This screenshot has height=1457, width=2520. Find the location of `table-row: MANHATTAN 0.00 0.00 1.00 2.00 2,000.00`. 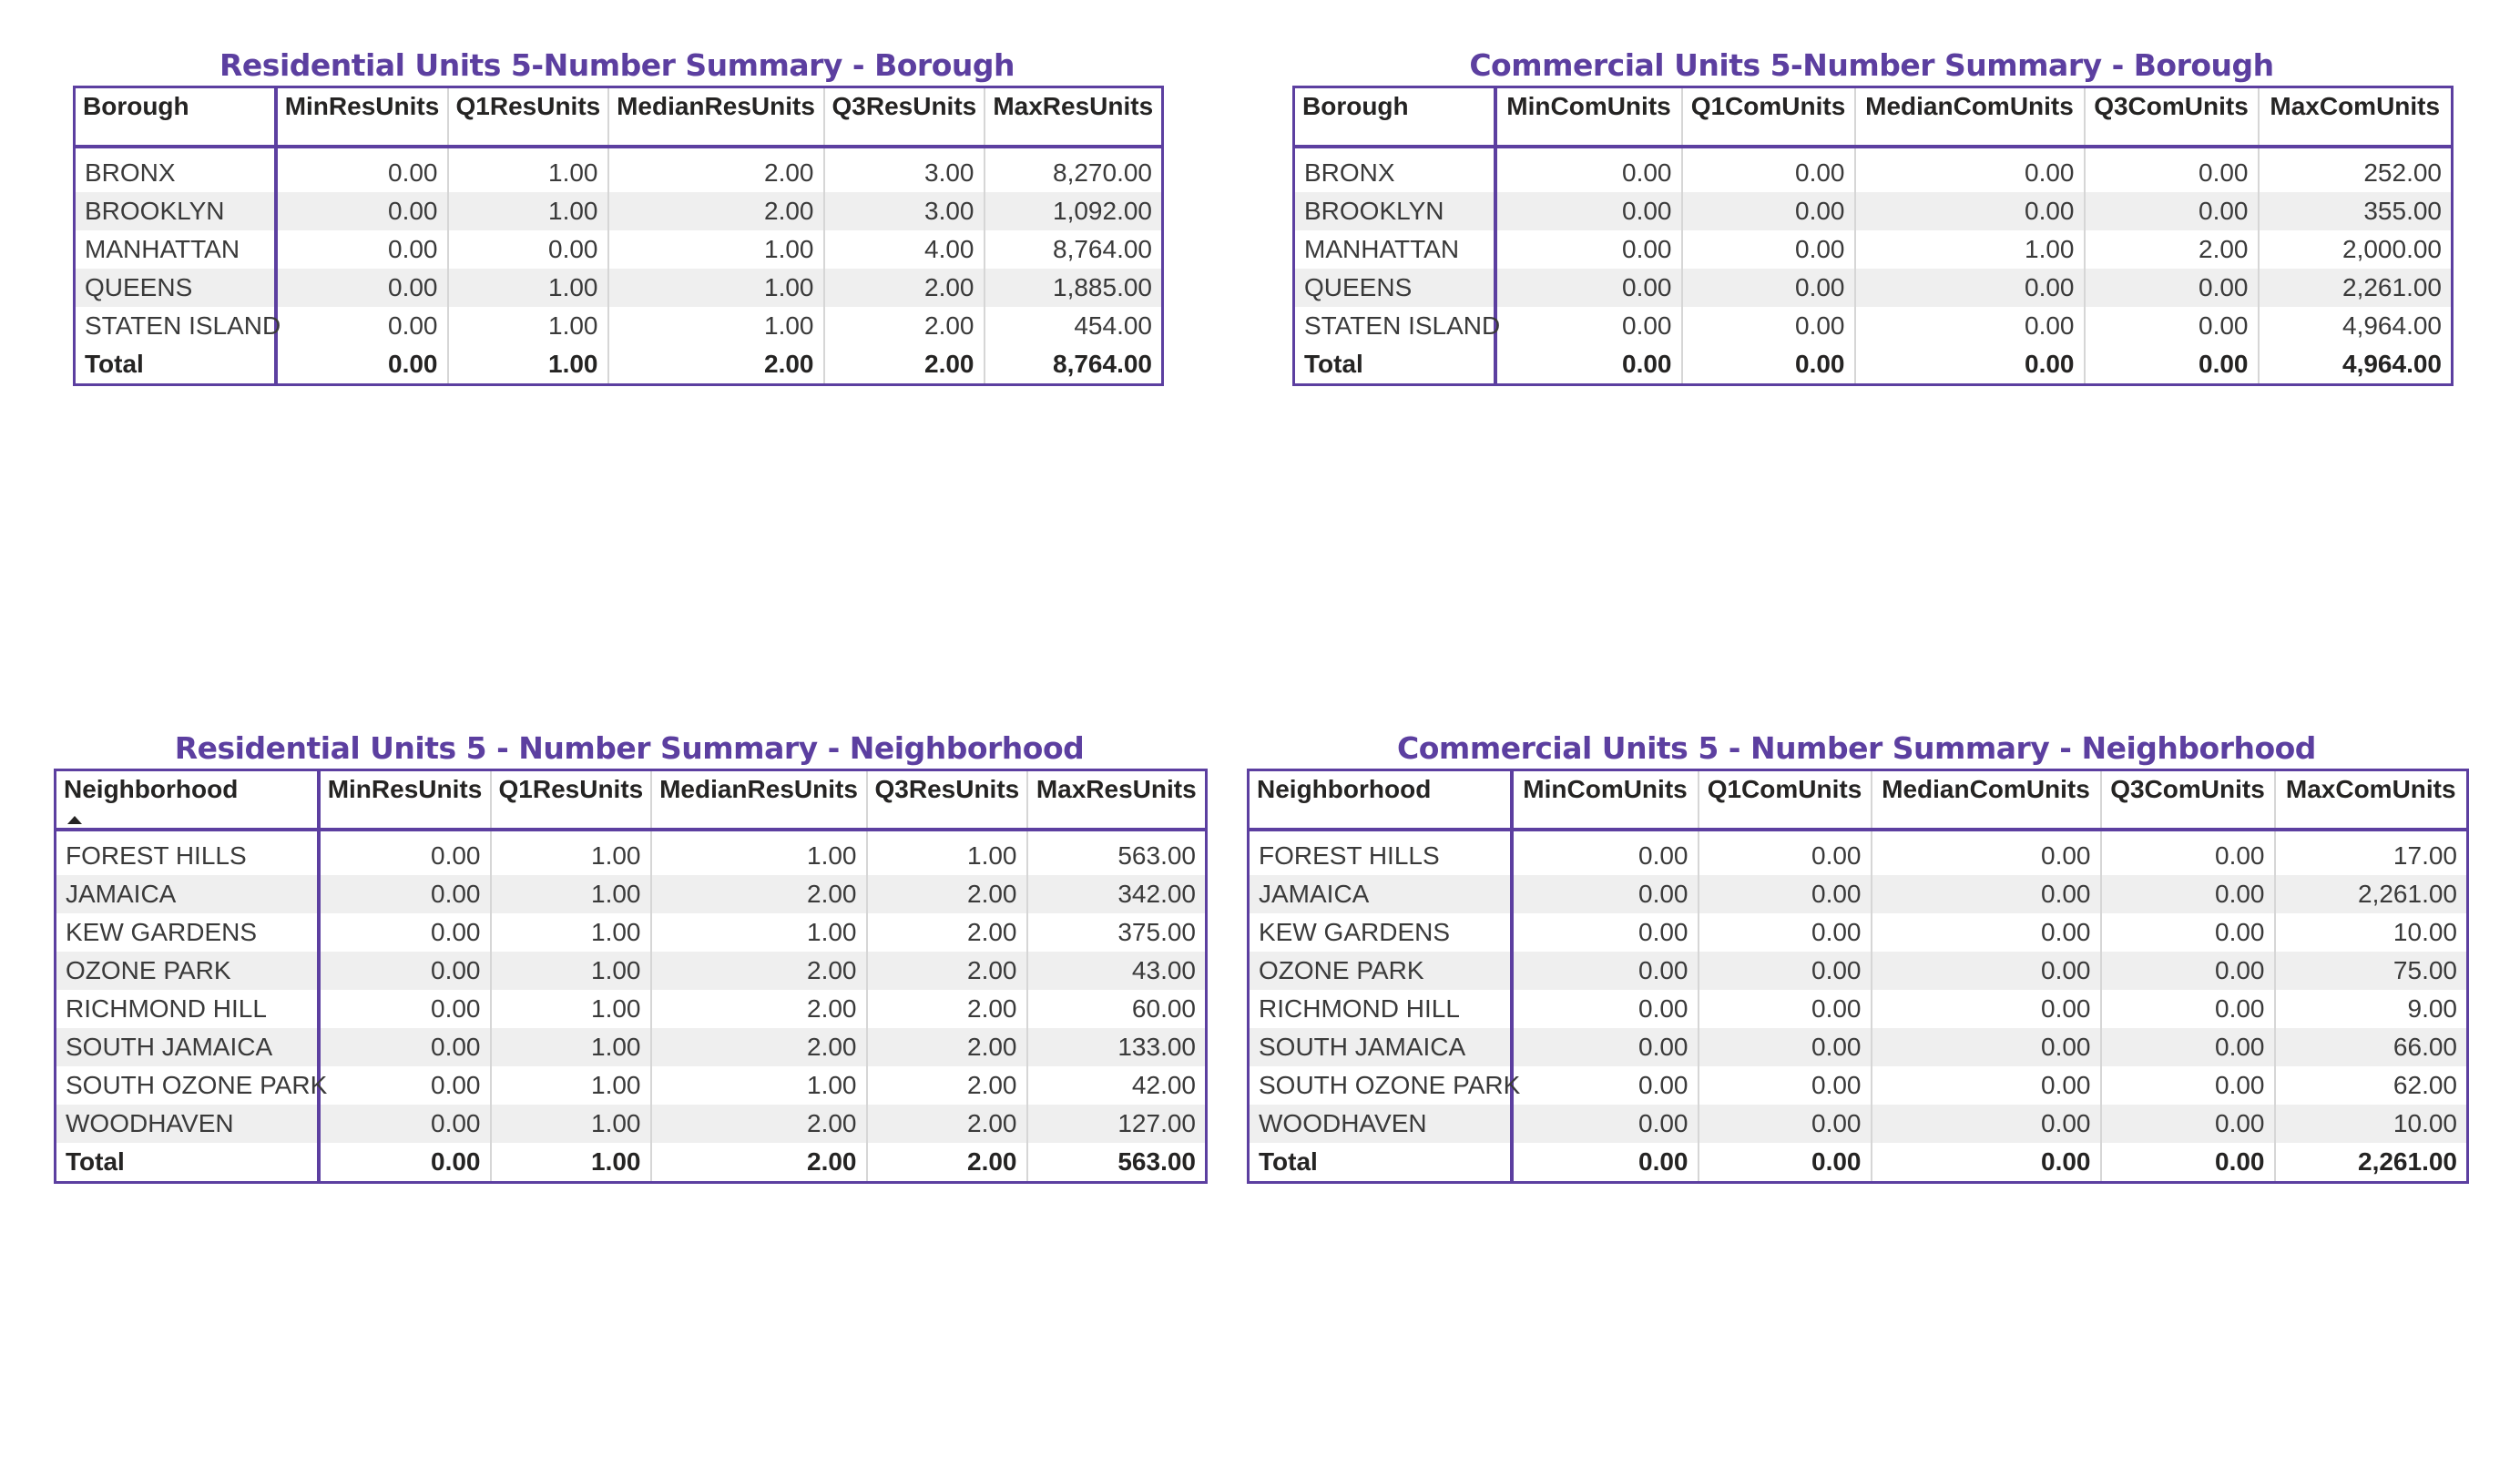

table-row: MANHATTAN 0.00 0.00 1.00 2.00 2,000.00 is located at coordinates (1873, 249).